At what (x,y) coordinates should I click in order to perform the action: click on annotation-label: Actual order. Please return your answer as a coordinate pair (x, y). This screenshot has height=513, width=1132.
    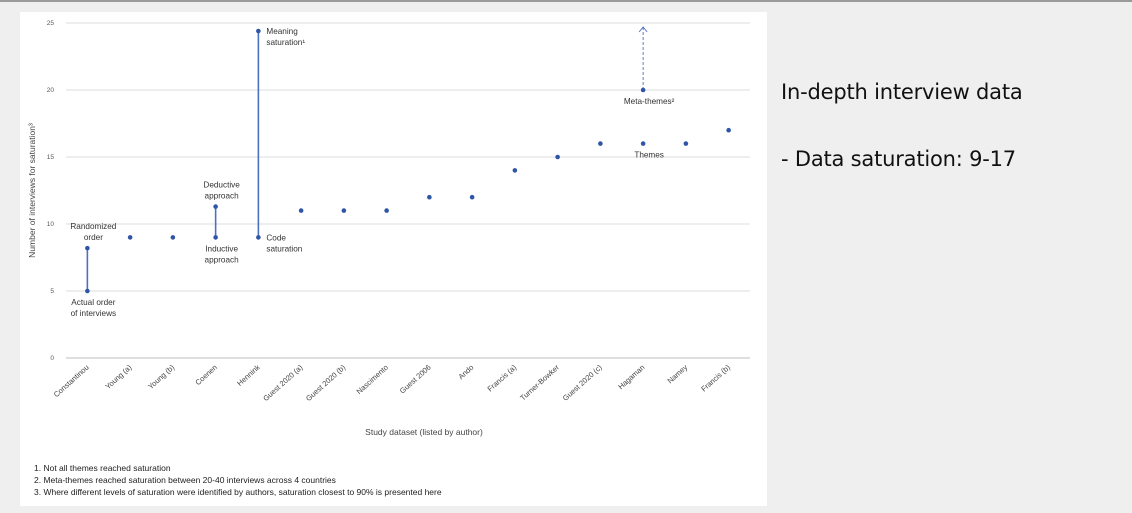
    Looking at the image, I should click on (93, 302).